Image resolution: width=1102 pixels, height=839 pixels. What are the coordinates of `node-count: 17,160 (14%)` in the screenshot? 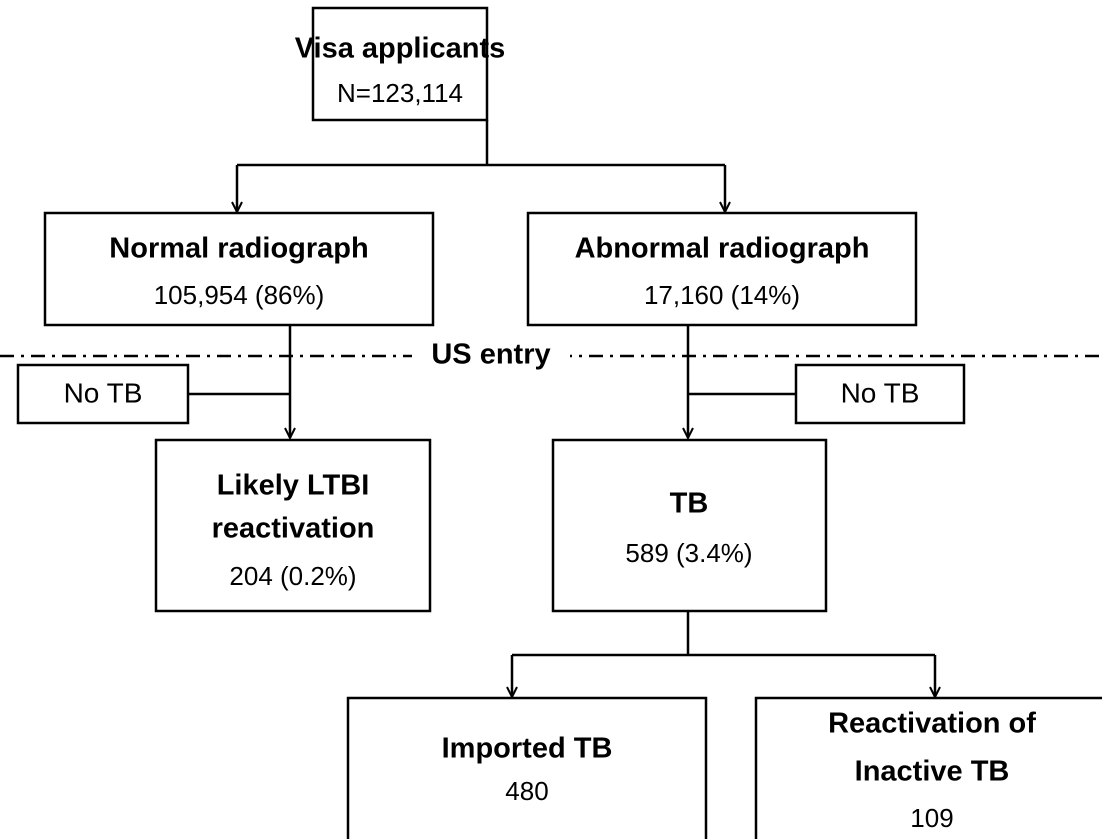 It's located at (722, 295).